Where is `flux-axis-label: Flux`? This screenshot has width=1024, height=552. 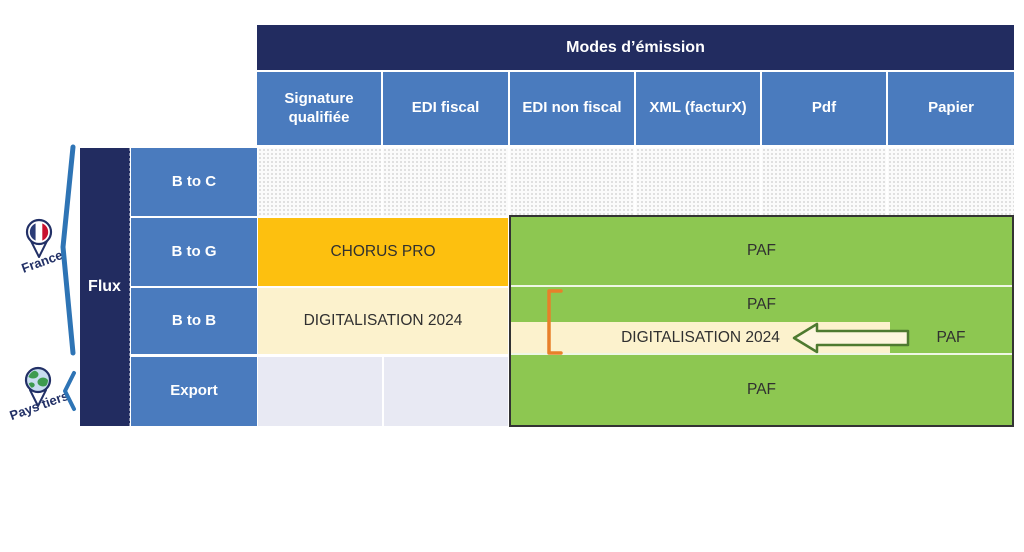 flux-axis-label: Flux is located at coordinates (105, 287).